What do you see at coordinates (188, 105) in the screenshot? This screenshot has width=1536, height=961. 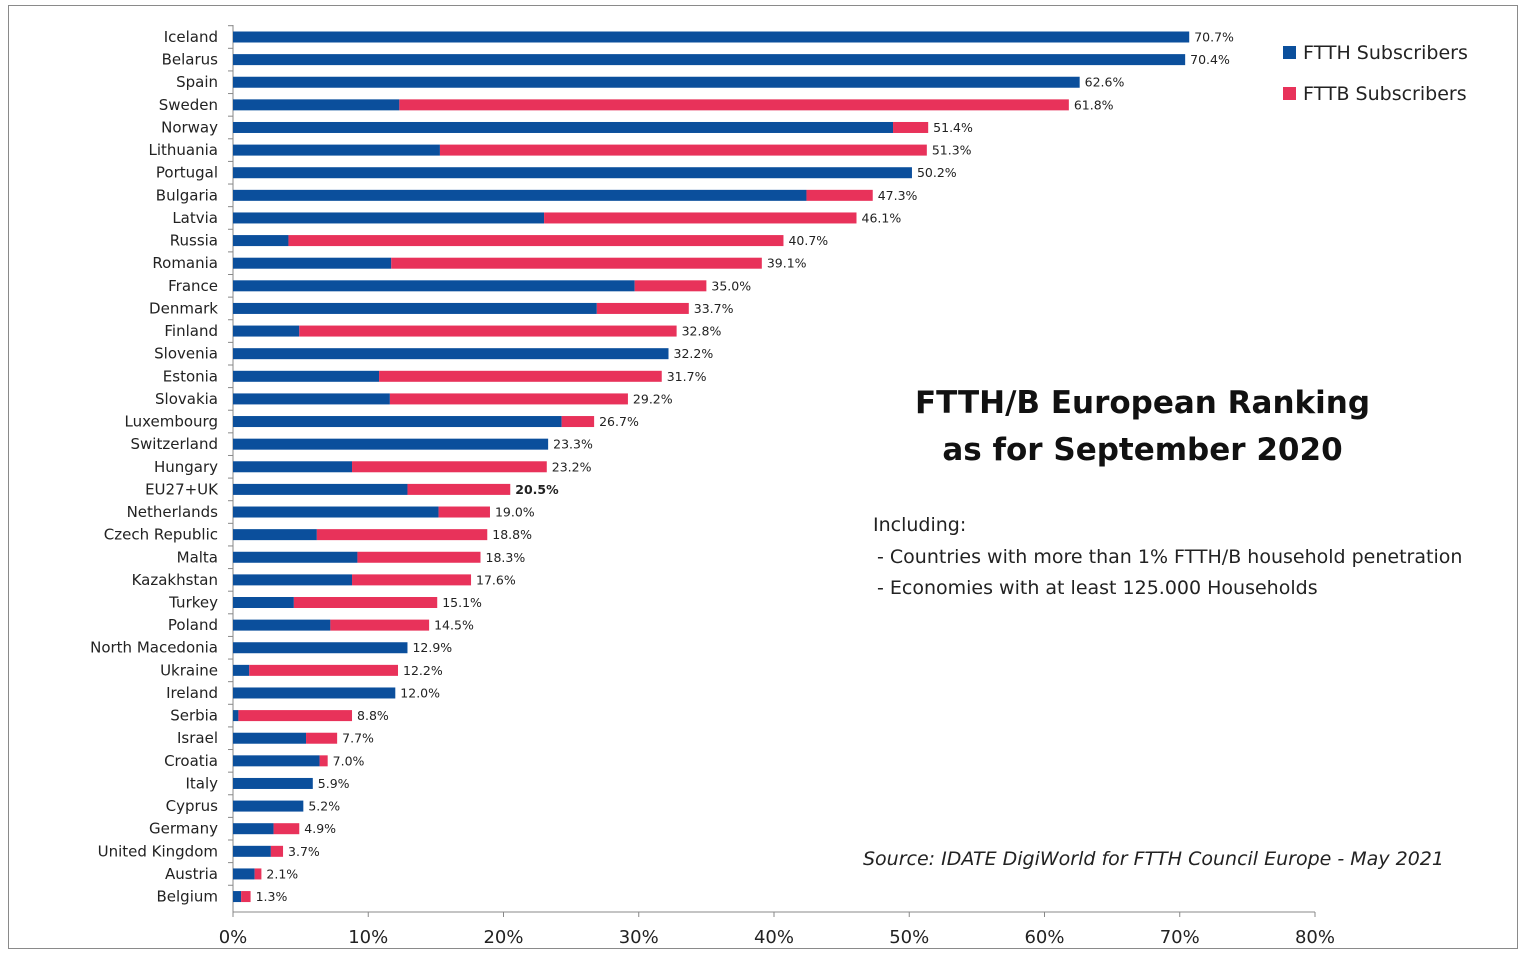 I see `category-label: Sweden` at bounding box center [188, 105].